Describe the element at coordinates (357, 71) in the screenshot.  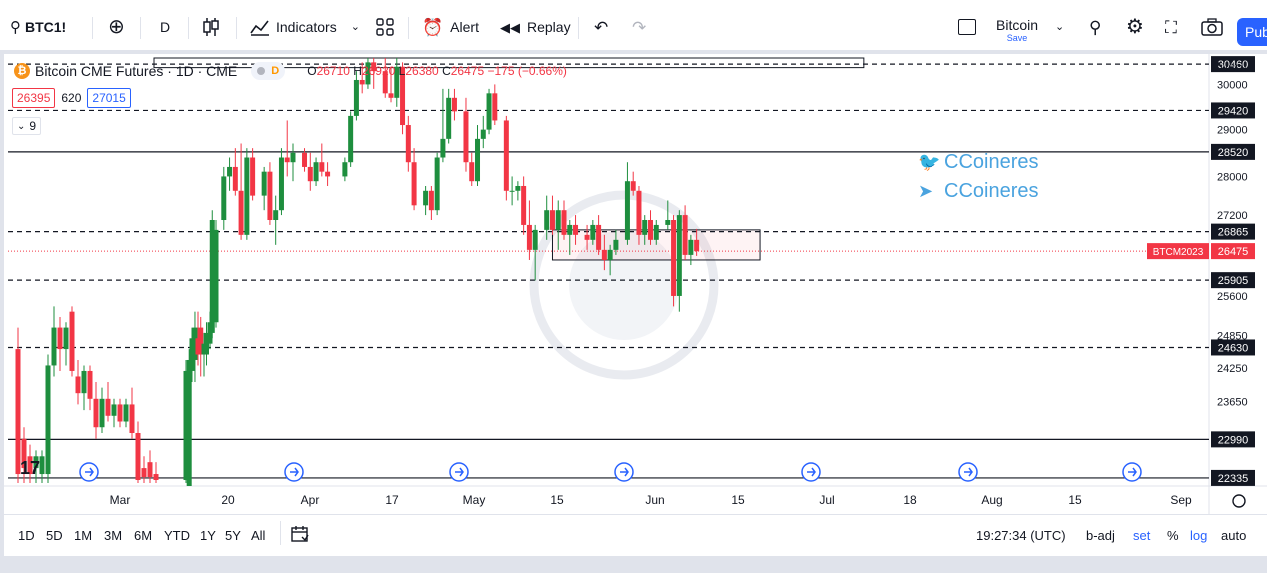
I see `high-label: H` at that location.